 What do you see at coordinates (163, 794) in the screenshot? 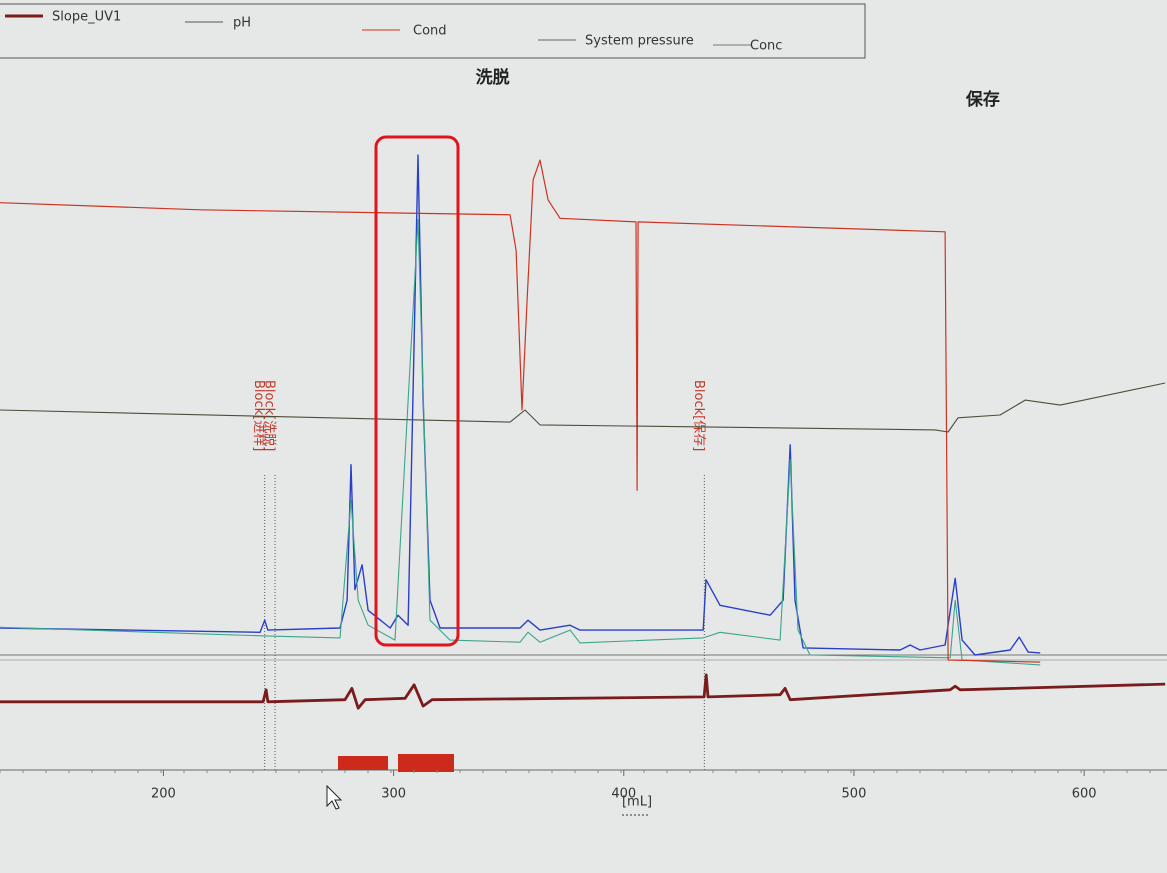
I see `x-tick-label: 200` at bounding box center [163, 794].